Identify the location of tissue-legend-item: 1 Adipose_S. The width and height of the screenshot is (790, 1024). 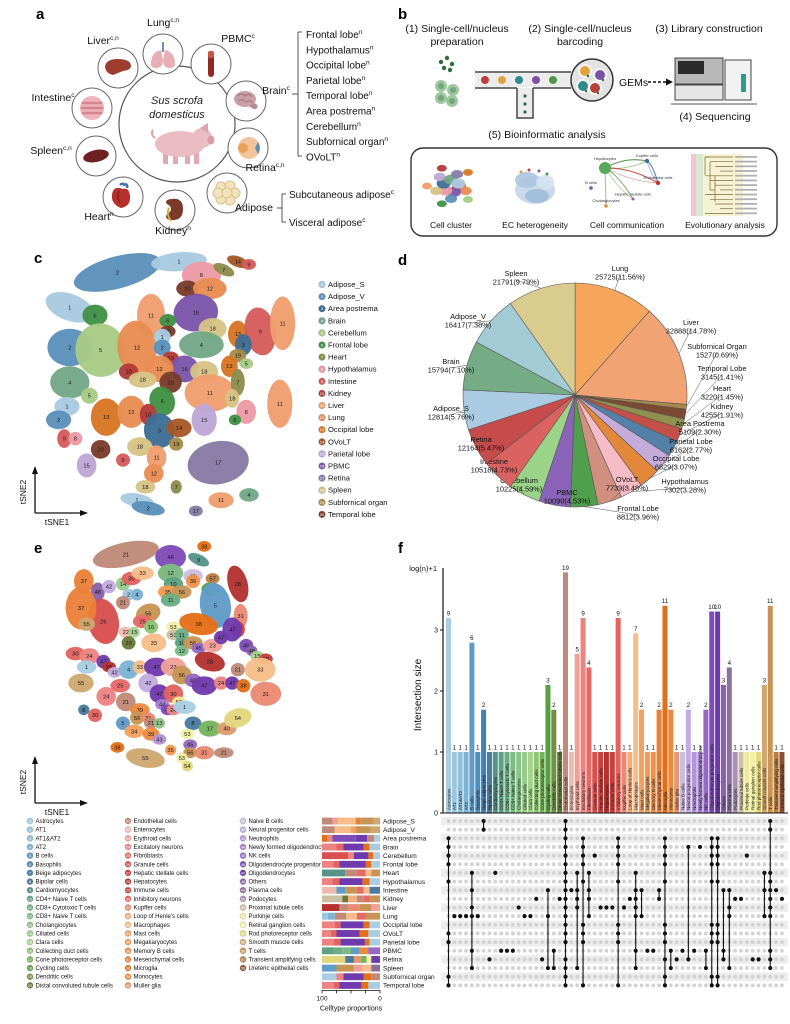
(341, 284).